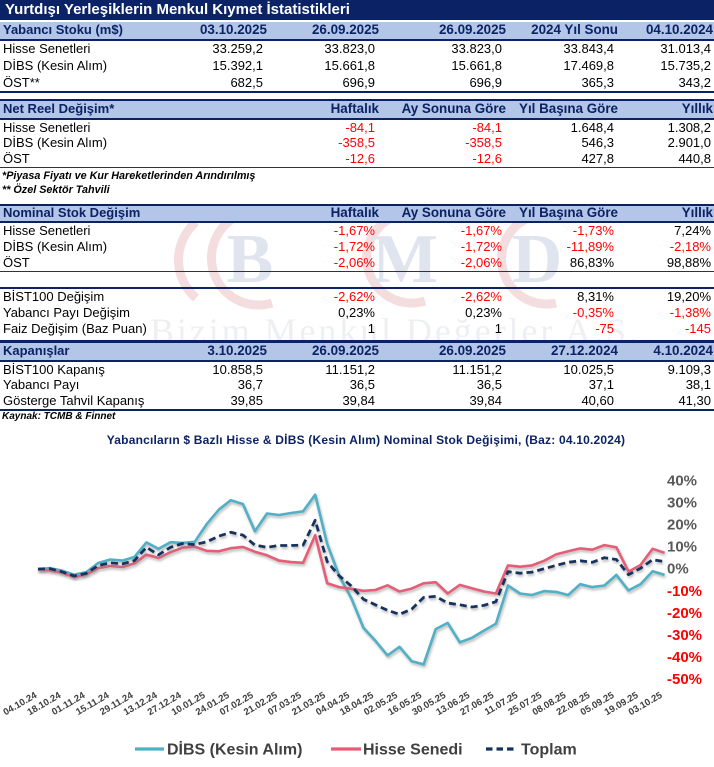 The image size is (714, 767). Describe the element at coordinates (234, 750) in the screenshot. I see `svg-text: DİBS (Kesin Alım)` at that location.